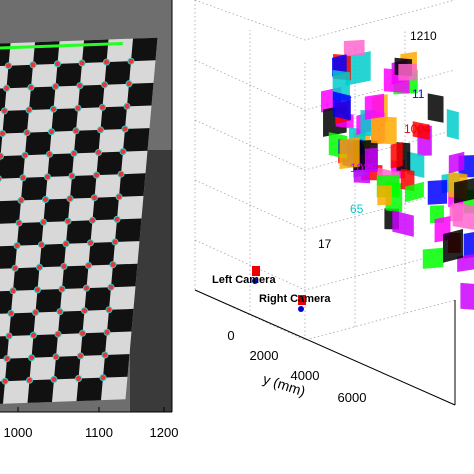 The width and height of the screenshot is (474, 474). What do you see at coordinates (302, 300) in the screenshot?
I see `right-camera-marker` at bounding box center [302, 300].